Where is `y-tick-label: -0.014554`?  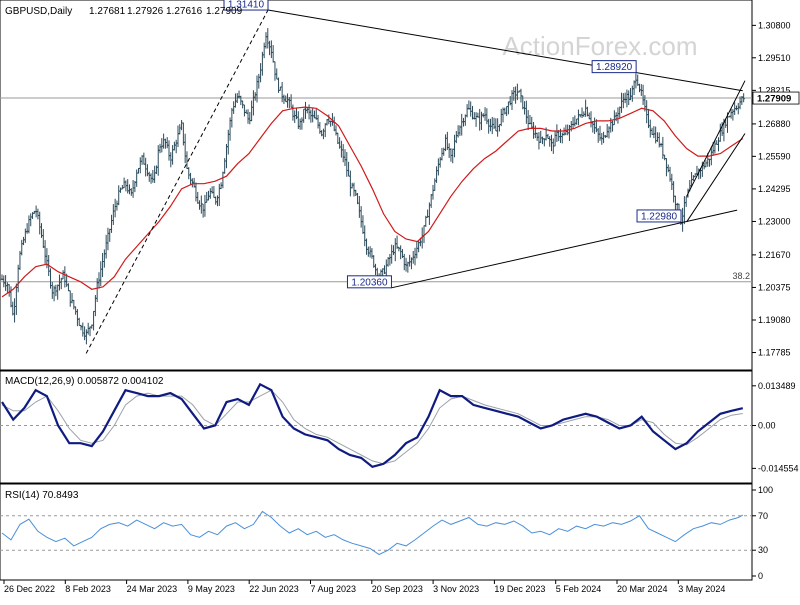
y-tick-label: -0.014554 is located at coordinates (778, 468).